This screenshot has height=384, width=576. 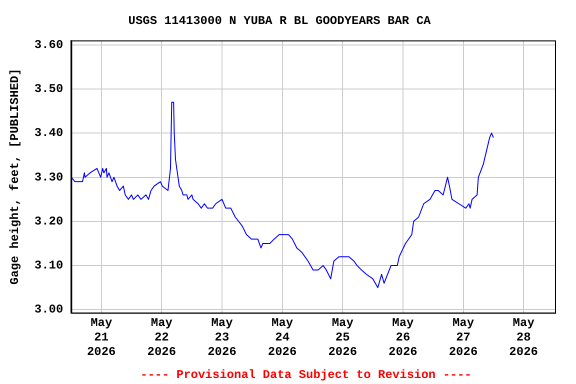 I want to click on x-tick-label: May 23 2026, so click(x=222, y=337).